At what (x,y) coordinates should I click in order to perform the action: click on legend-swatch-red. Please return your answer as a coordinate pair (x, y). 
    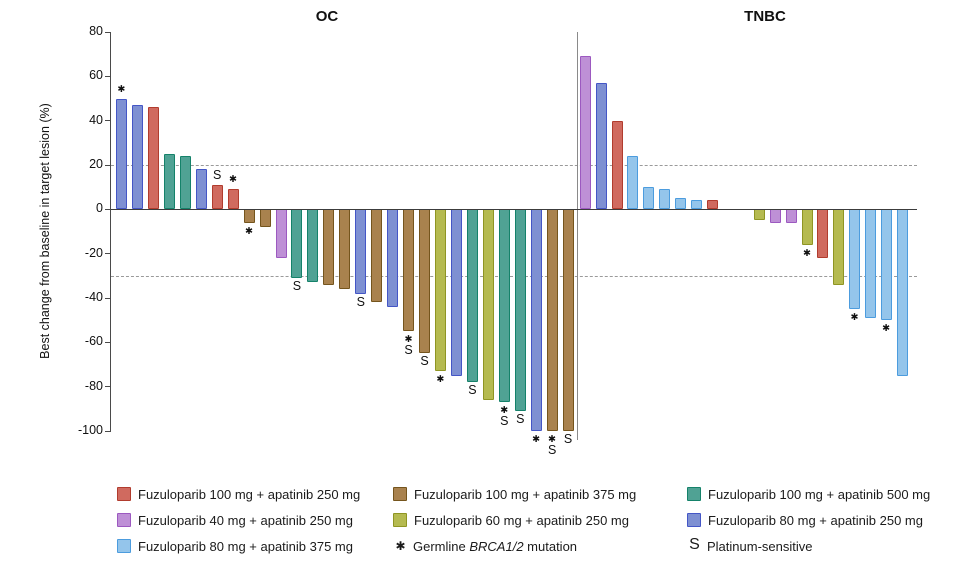
    Looking at the image, I should click on (124, 494).